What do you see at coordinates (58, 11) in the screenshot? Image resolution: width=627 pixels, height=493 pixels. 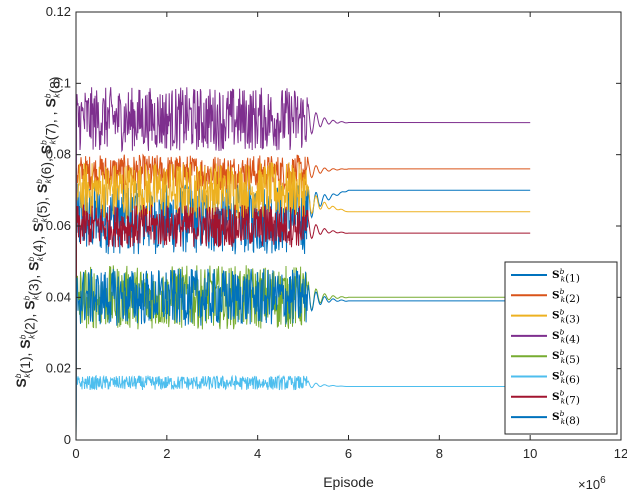 I see `y-tick-label: 0.12` at bounding box center [58, 11].